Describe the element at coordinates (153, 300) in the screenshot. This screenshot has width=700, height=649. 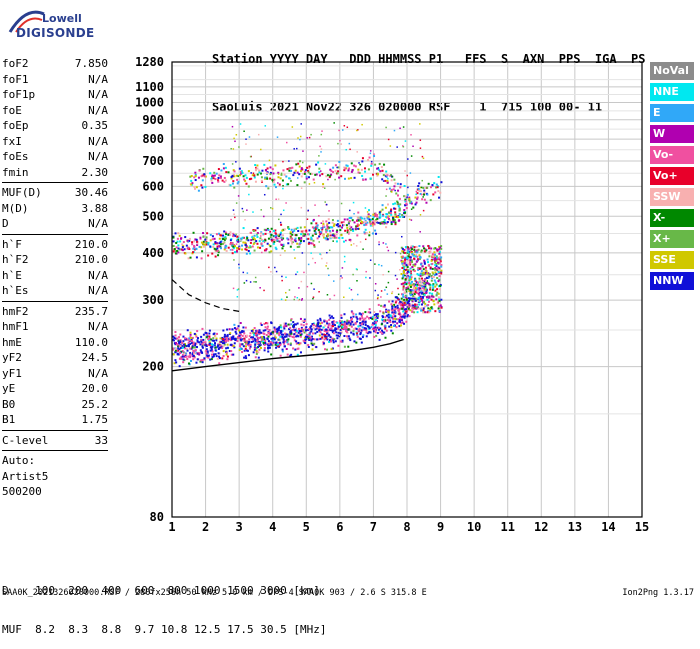
I see `y-tick-label: 300` at that location.